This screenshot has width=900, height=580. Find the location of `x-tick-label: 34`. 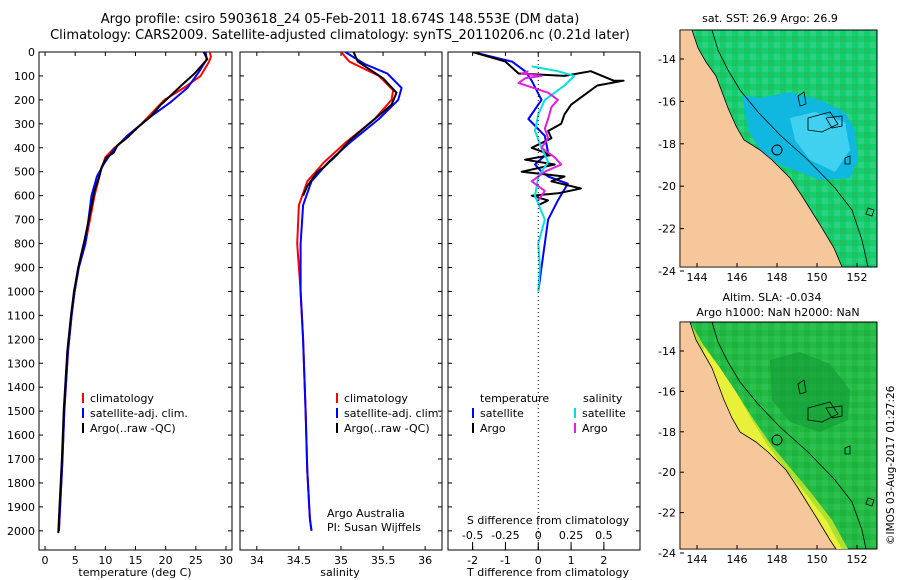

x-tick-label: 34 is located at coordinates (257, 560).